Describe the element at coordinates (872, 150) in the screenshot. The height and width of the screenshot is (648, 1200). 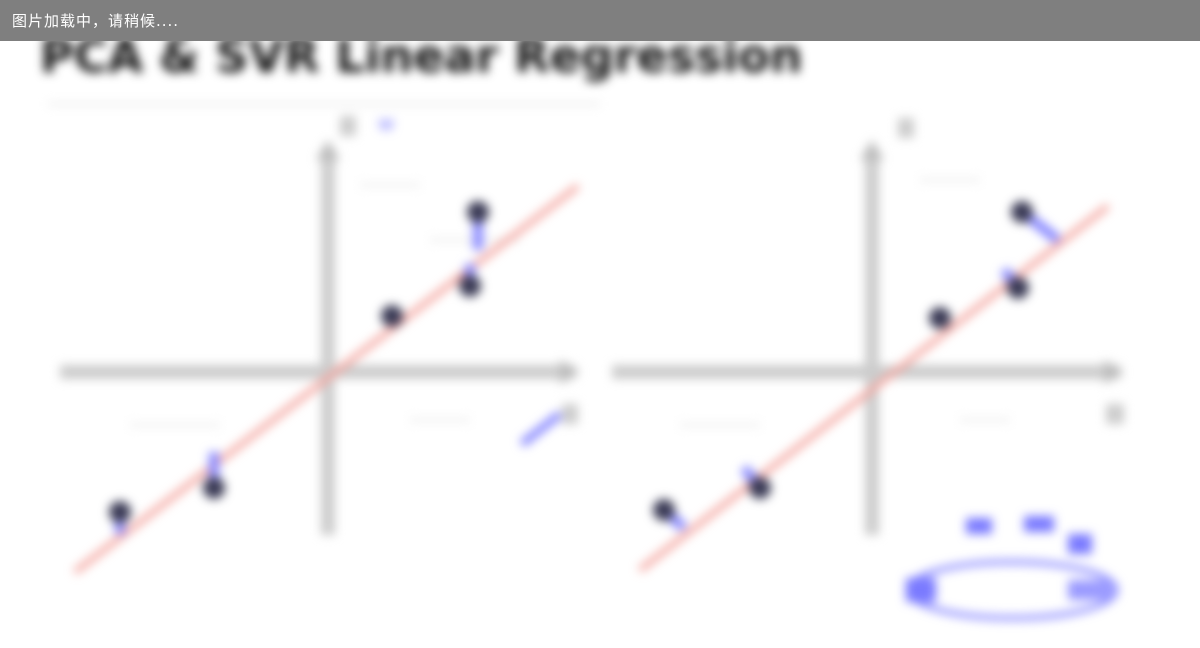
I see `right-y-axis-arrow` at that location.